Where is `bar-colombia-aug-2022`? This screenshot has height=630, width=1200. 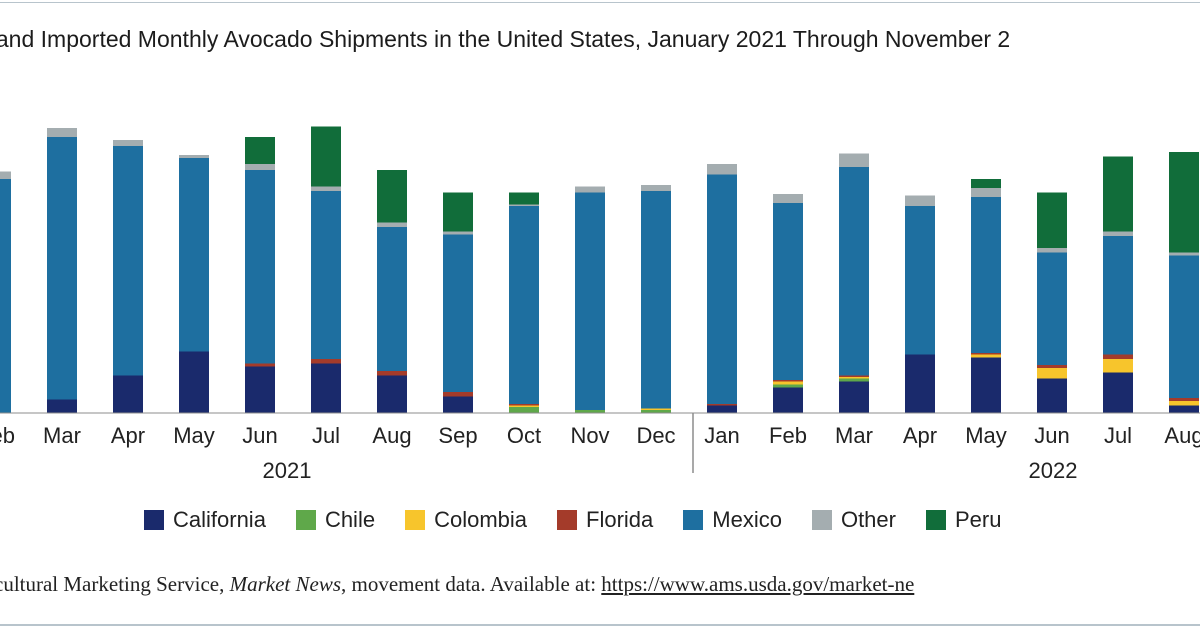 bar-colombia-aug-2022 is located at coordinates (1184, 403).